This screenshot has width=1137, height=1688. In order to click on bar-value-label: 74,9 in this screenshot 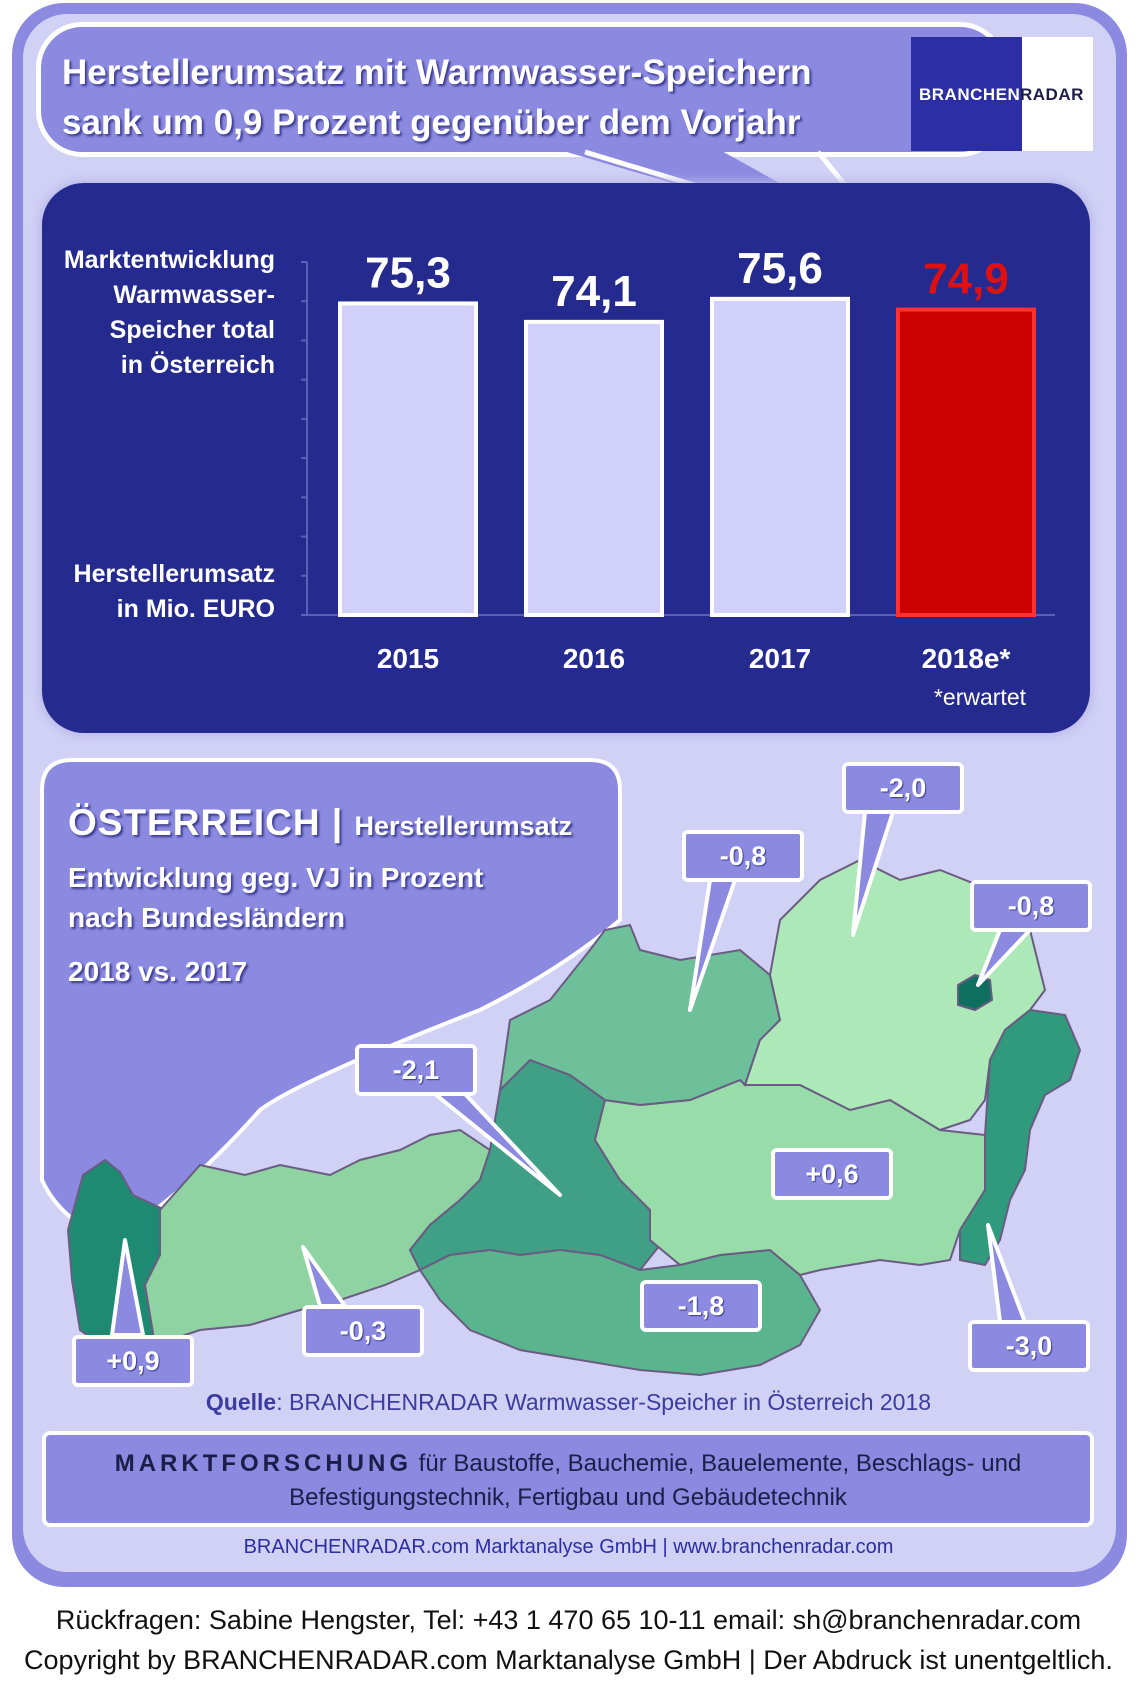, I will do `click(966, 279)`.